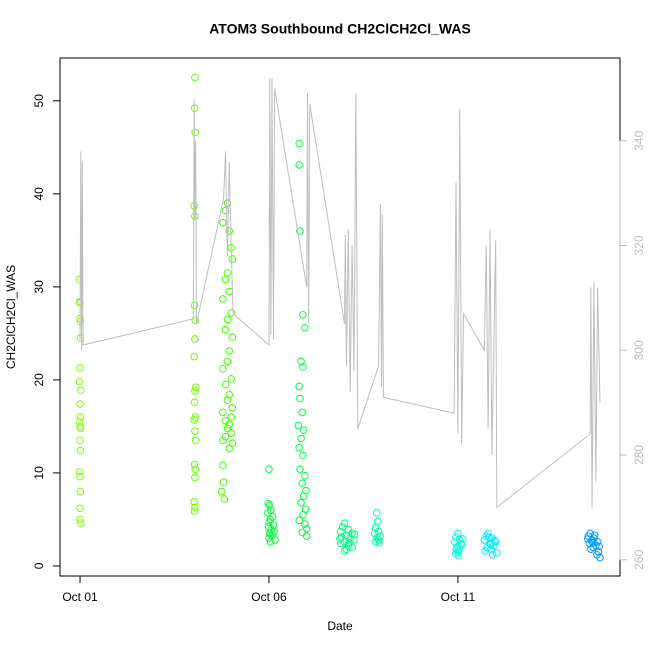 Image resolution: width=650 pixels, height=650 pixels. Describe the element at coordinates (639, 455) in the screenshot. I see `y2-tick-label: 280` at that location.